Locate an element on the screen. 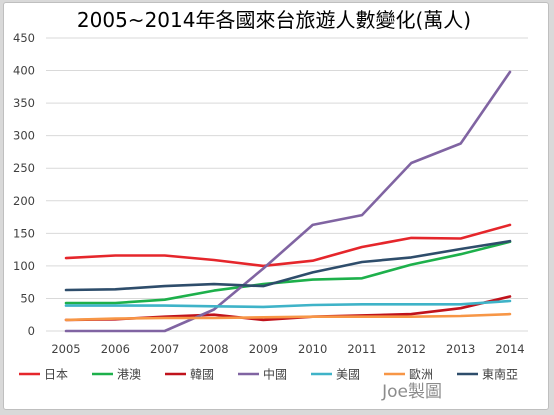 The height and width of the screenshot is (415, 554). legend: 日本 港澳 韓國 中國 美國 歐洲 東南亞 is located at coordinates (268, 374).